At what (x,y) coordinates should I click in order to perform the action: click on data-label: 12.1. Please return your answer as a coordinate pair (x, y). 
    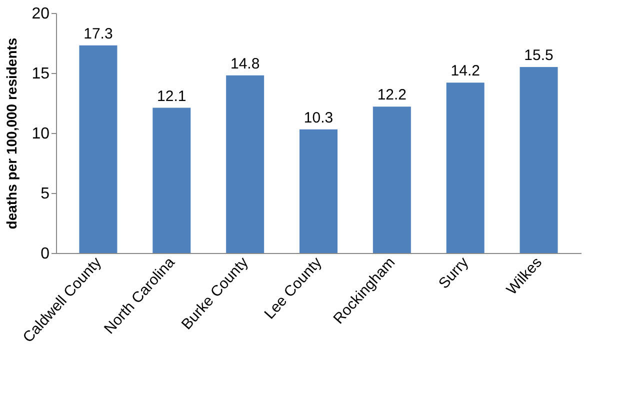
    Looking at the image, I should click on (171, 96).